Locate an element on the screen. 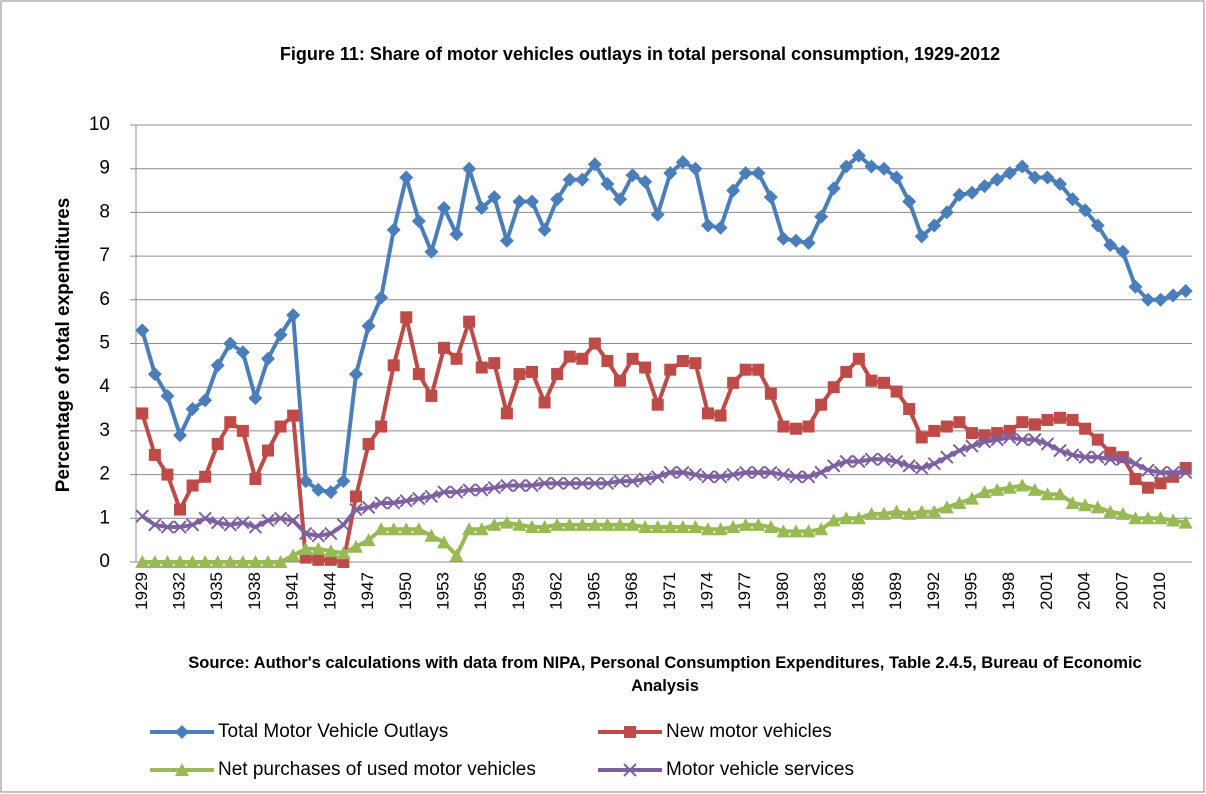  x-tick-label: 2001 is located at coordinates (1046, 591).